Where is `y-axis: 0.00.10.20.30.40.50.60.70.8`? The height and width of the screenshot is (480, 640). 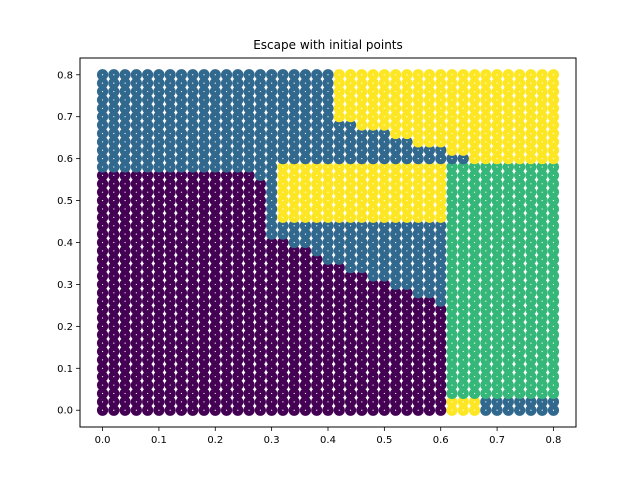 y-axis: 0.00.10.20.30.40.50.60.70.8 is located at coordinates (68, 243).